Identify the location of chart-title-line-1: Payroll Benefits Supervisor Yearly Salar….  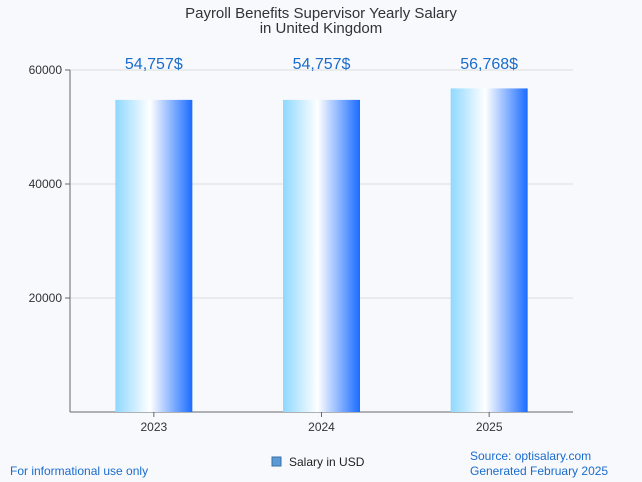
(321, 13).